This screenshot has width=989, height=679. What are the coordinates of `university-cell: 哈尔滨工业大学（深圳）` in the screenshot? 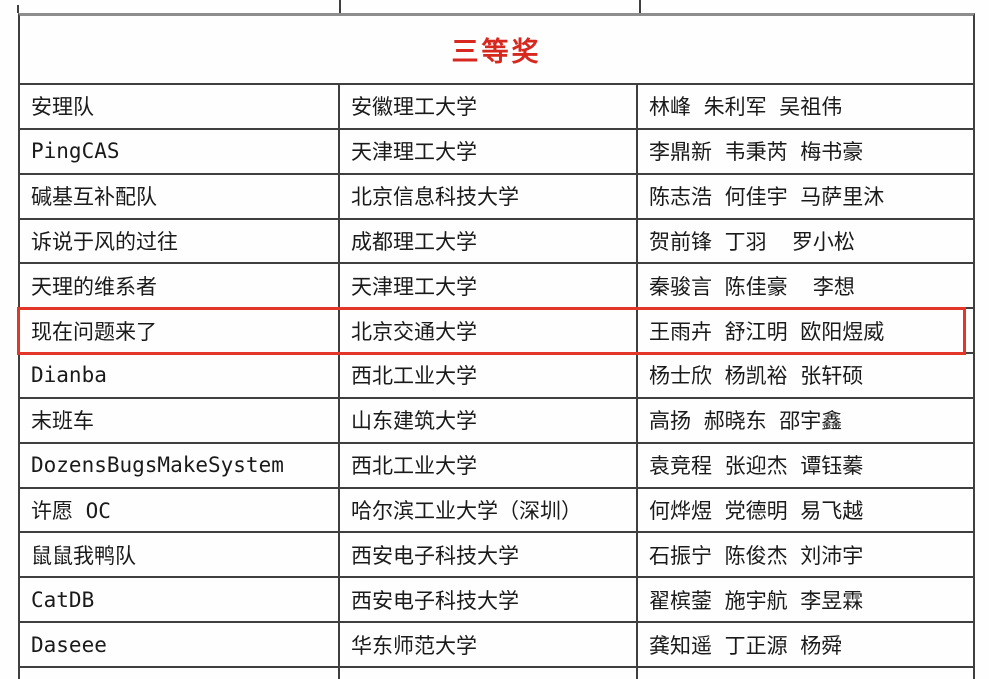 It's located at (489, 510).